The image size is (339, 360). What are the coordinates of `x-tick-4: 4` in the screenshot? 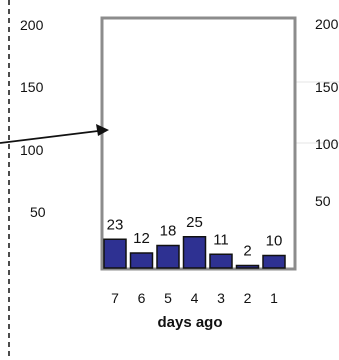 It's located at (195, 298).